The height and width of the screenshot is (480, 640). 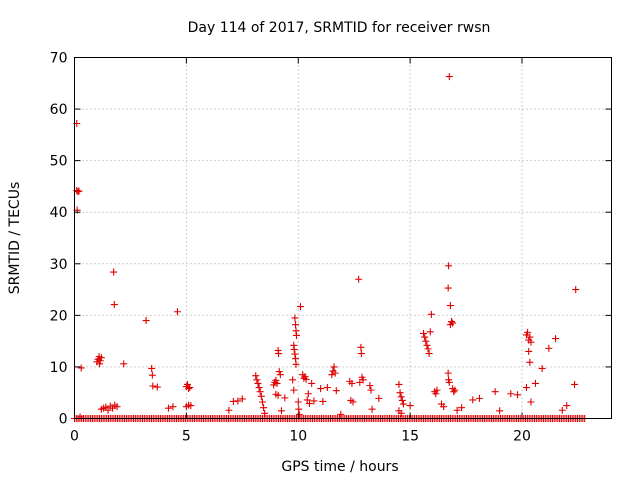 What do you see at coordinates (59, 265) in the screenshot?
I see `y-tick-label: 30` at bounding box center [59, 265].